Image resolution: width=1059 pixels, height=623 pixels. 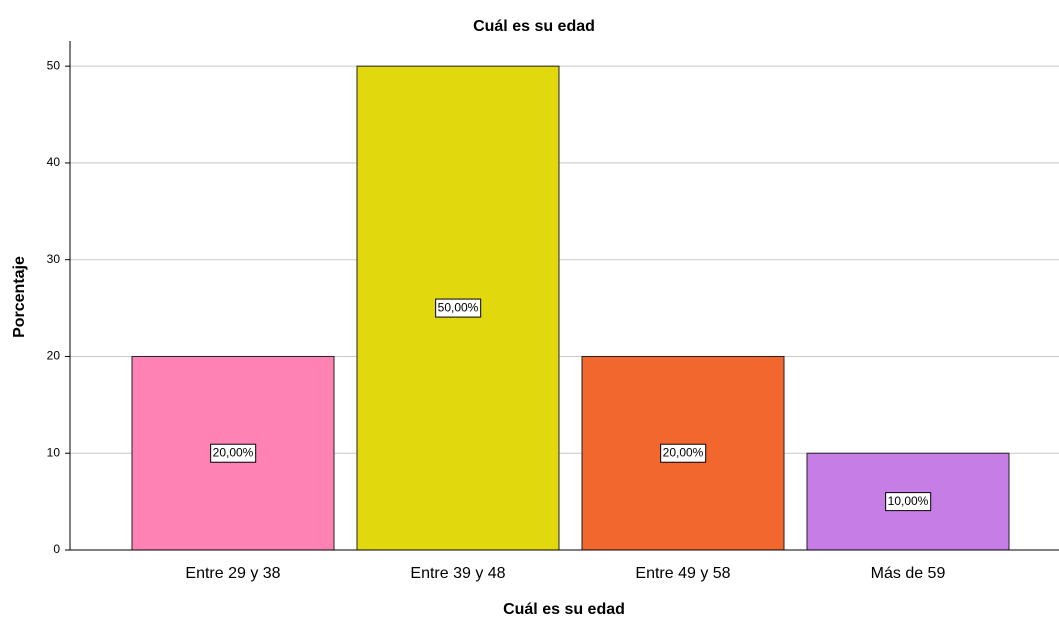 What do you see at coordinates (54, 65) in the screenshot?
I see `y-tick-label: 50` at bounding box center [54, 65].